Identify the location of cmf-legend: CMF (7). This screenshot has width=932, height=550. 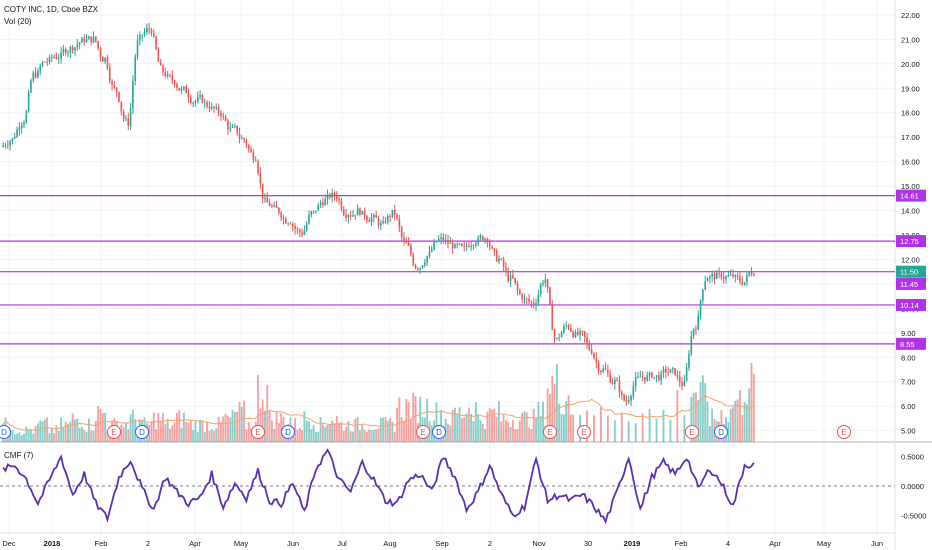
(19, 455).